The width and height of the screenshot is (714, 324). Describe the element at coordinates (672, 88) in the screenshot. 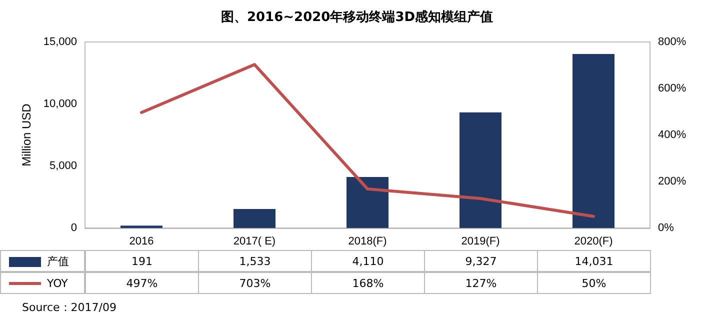

I see `y2-tick-label: 600%` at that location.